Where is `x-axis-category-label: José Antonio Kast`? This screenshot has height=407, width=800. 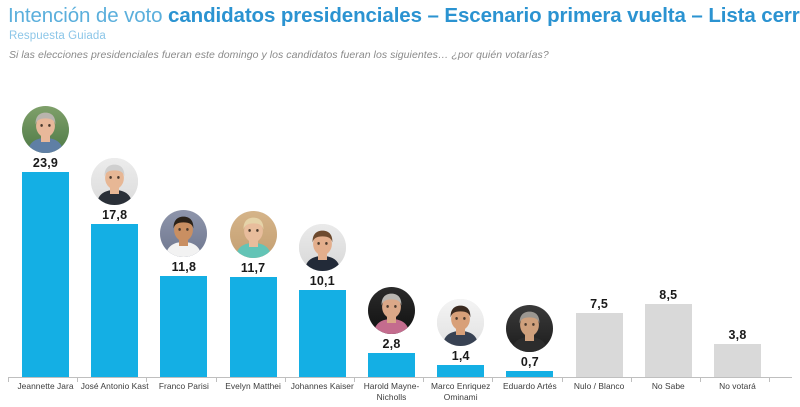
x-axis-category-label: José Antonio Kast is located at coordinates (114, 386).